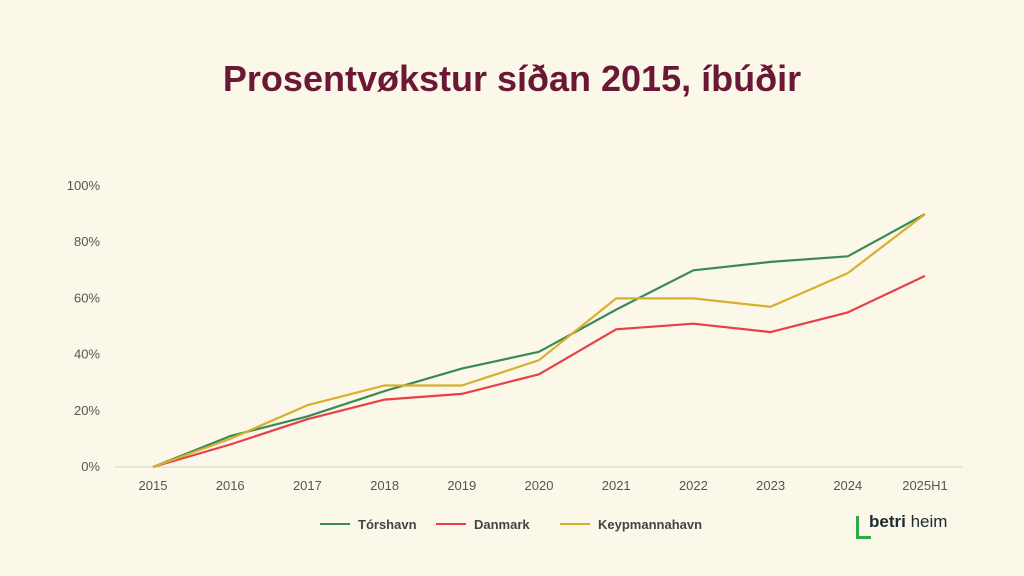 This screenshot has height=576, width=1024. What do you see at coordinates (770, 485) in the screenshot?
I see `x-tick-label: 2023` at bounding box center [770, 485].